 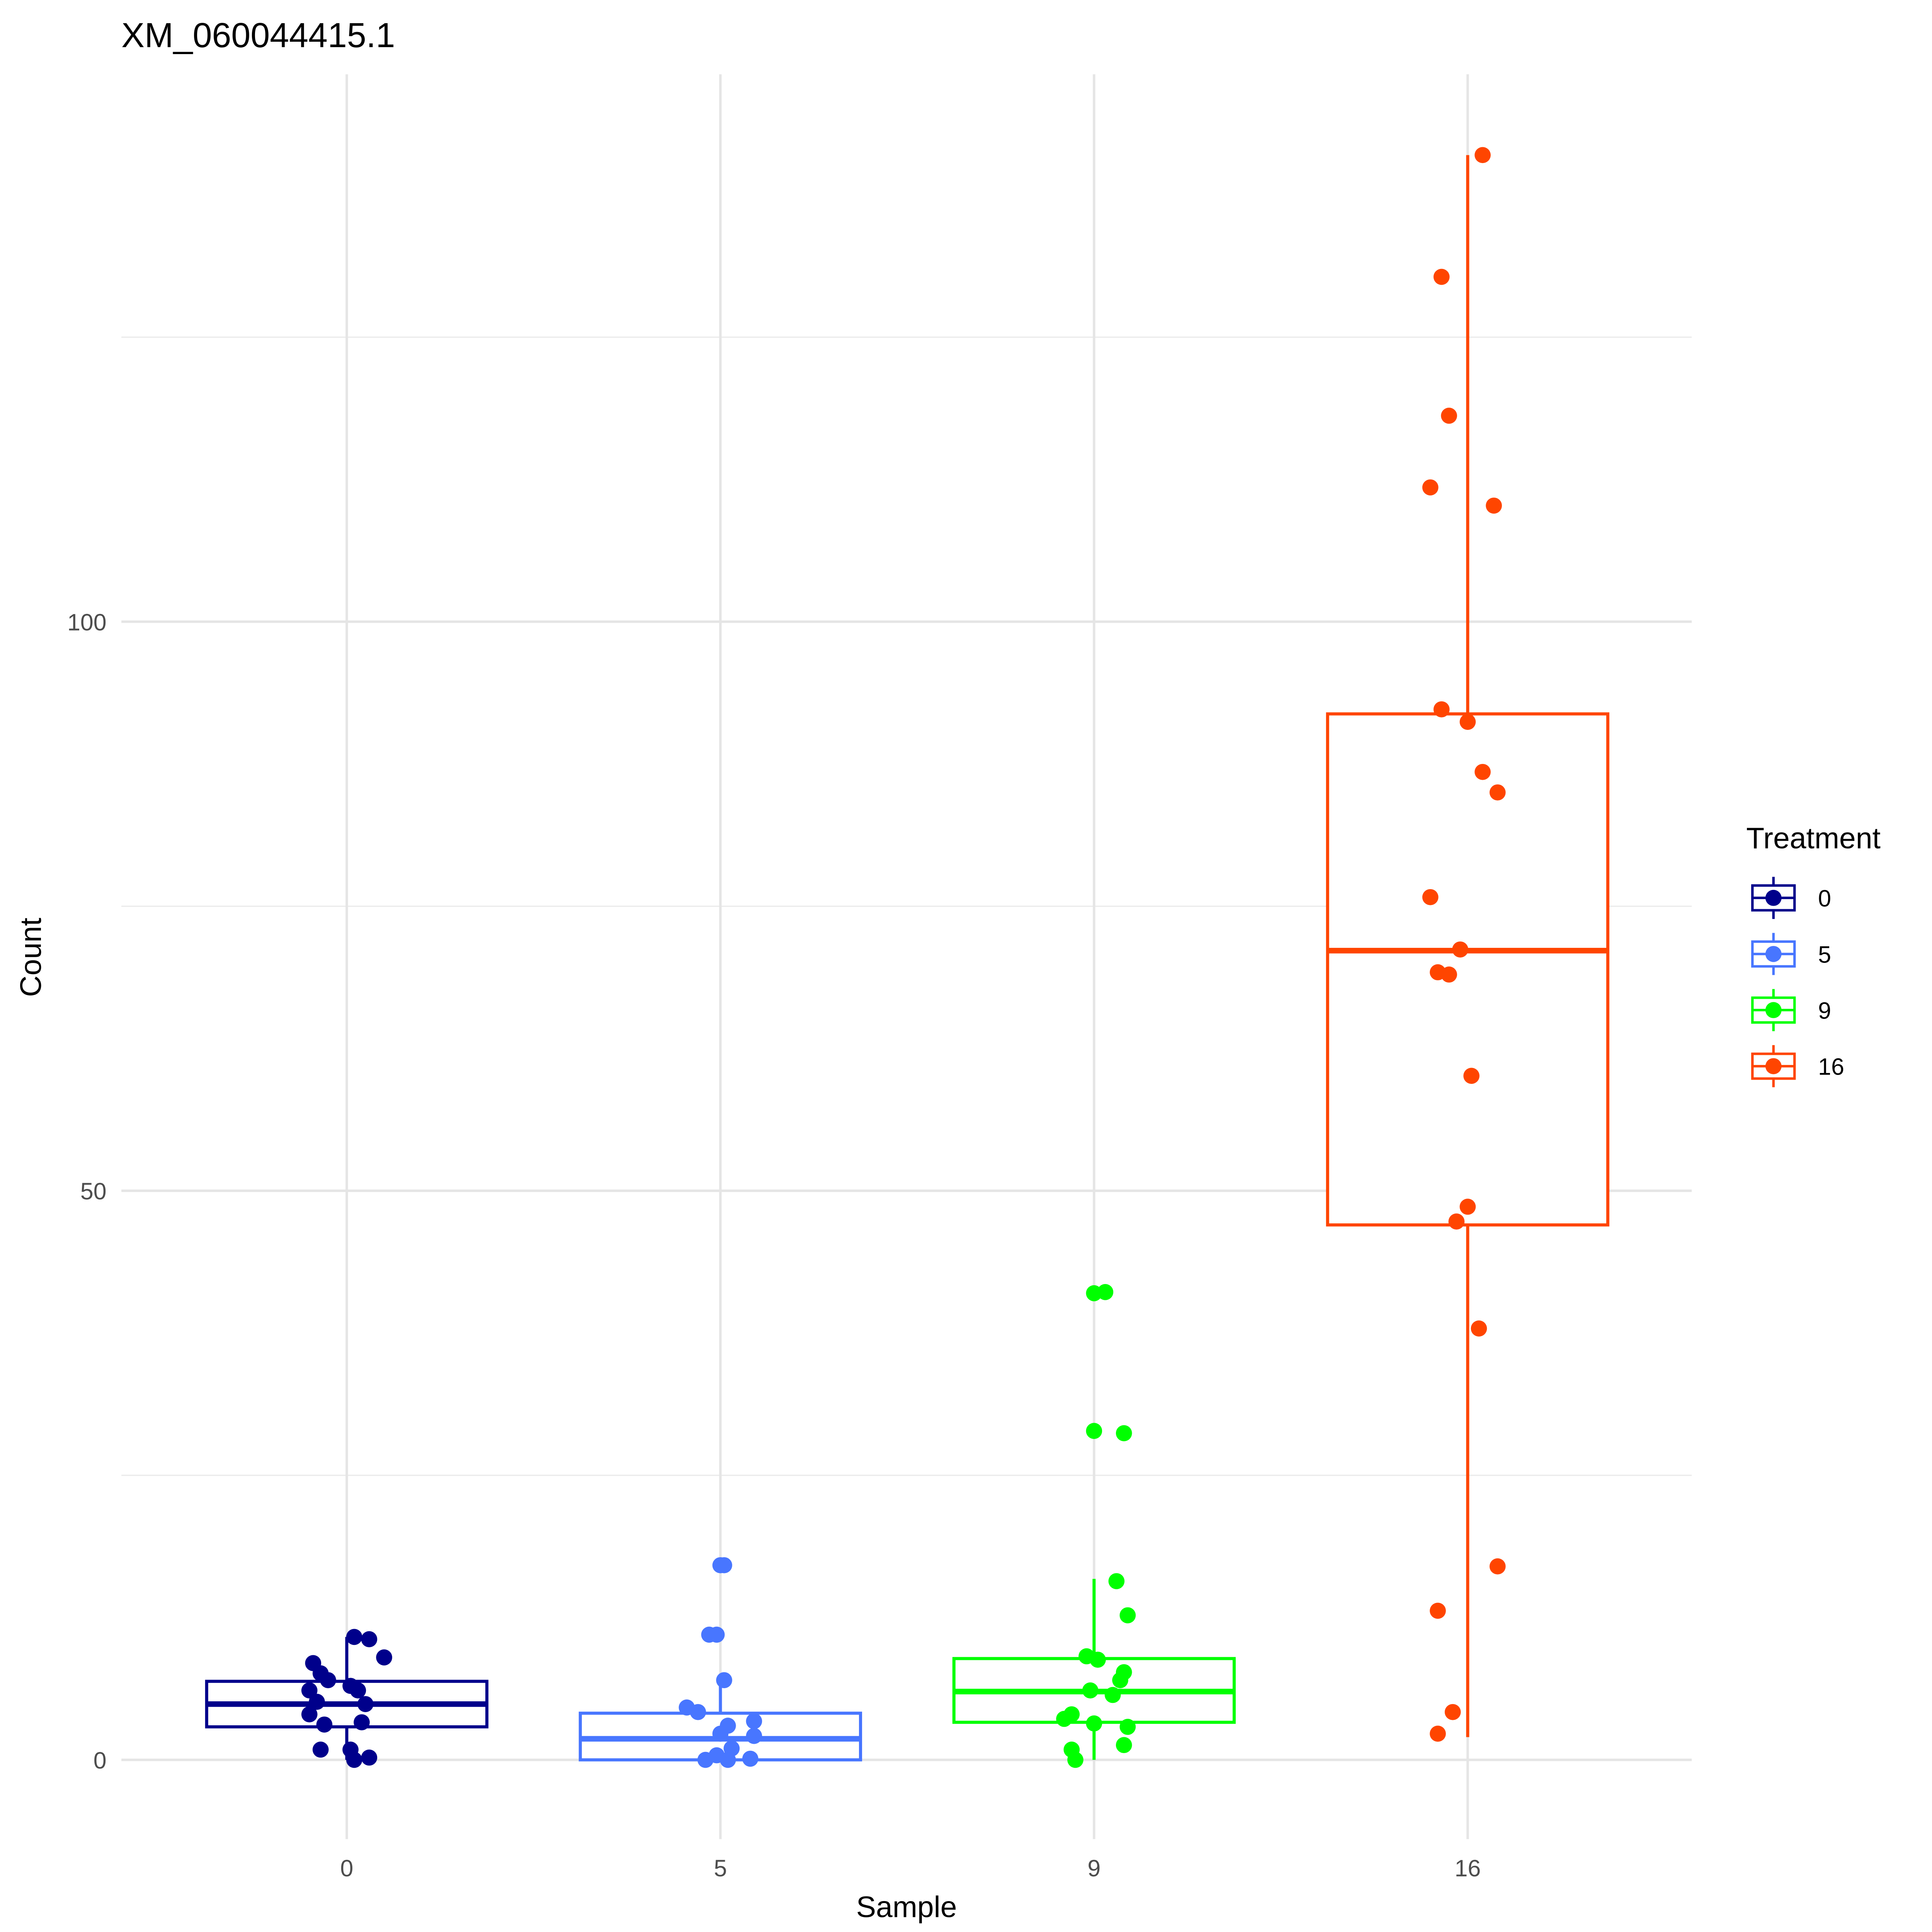 What do you see at coordinates (1825, 899) in the screenshot?
I see `legend-label: 0` at bounding box center [1825, 899].